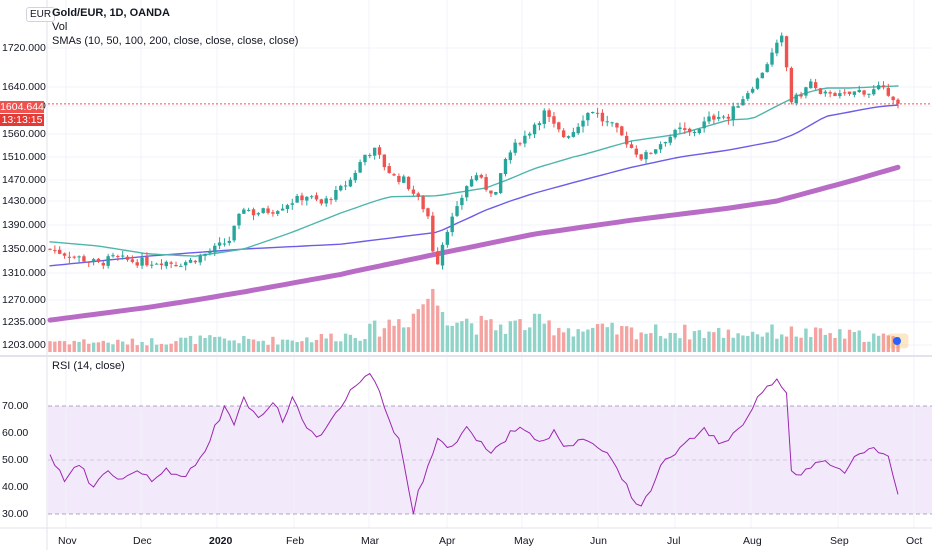  I want to click on time-tick-label: May, so click(524, 541).